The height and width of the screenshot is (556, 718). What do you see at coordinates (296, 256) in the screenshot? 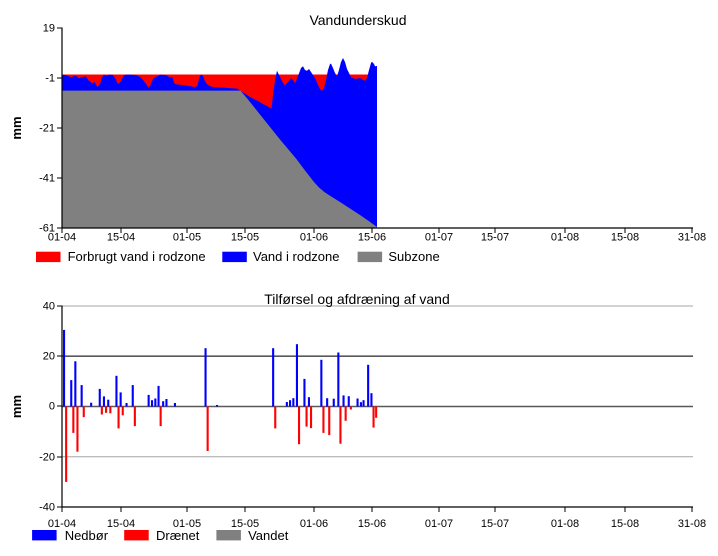
I see `svg-text: Vand i rodzone` at bounding box center [296, 256].